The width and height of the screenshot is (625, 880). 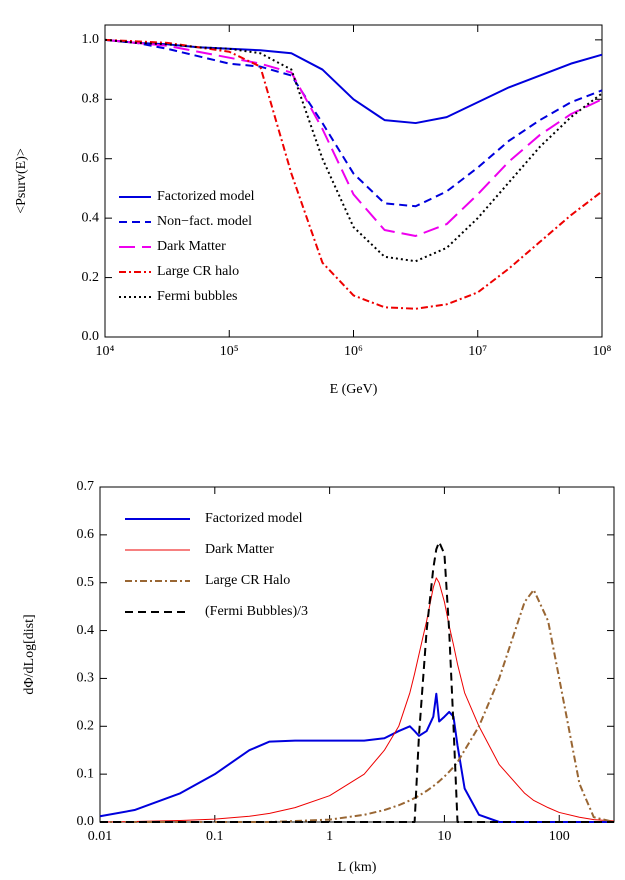 I want to click on legend-label: Fermi bubbles, so click(x=197, y=296).